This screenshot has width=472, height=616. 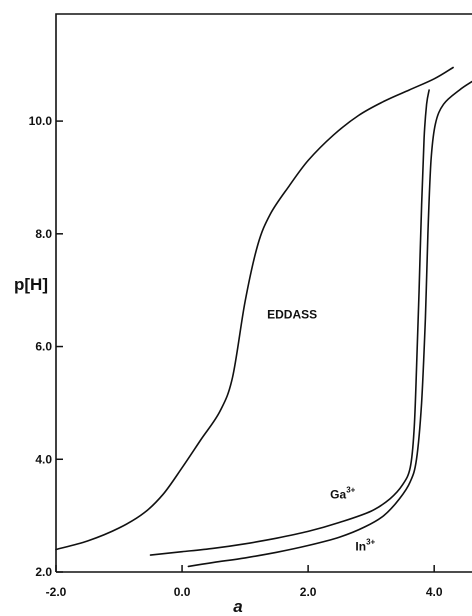 I want to click on y-tick-label: 8.0, so click(x=43, y=234).